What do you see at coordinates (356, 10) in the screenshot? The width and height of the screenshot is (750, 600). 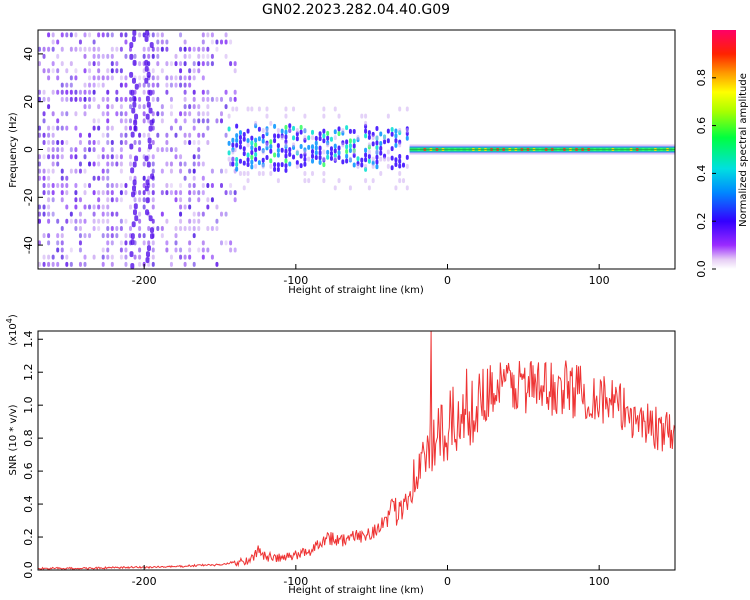 I see `figure-title: GN02.2023.282.04.40.G09` at bounding box center [356, 10].